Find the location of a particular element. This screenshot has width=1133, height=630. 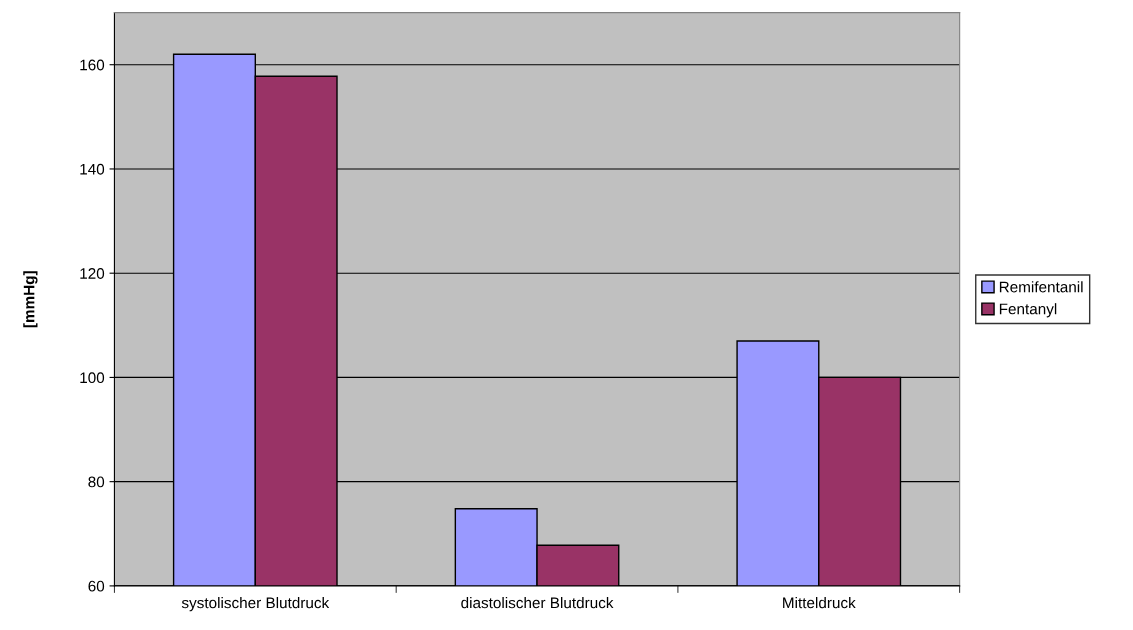

legend-label: Fentanyl is located at coordinates (1028, 310).